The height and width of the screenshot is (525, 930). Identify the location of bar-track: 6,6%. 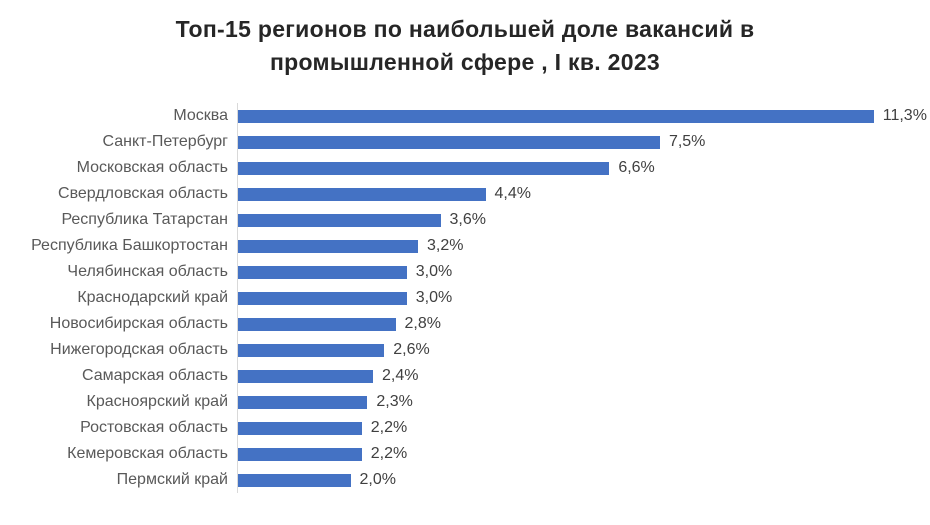
(583, 168).